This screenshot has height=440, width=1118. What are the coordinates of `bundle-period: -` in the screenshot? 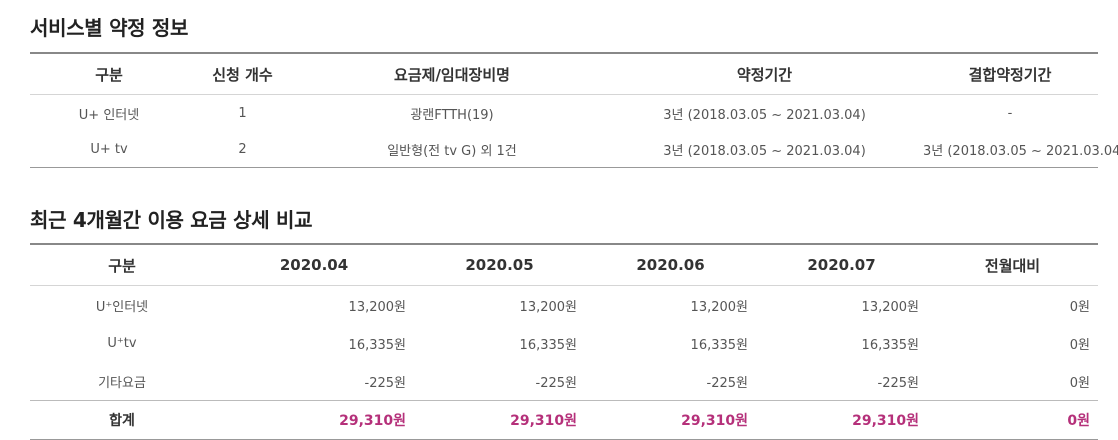 It's located at (1010, 113).